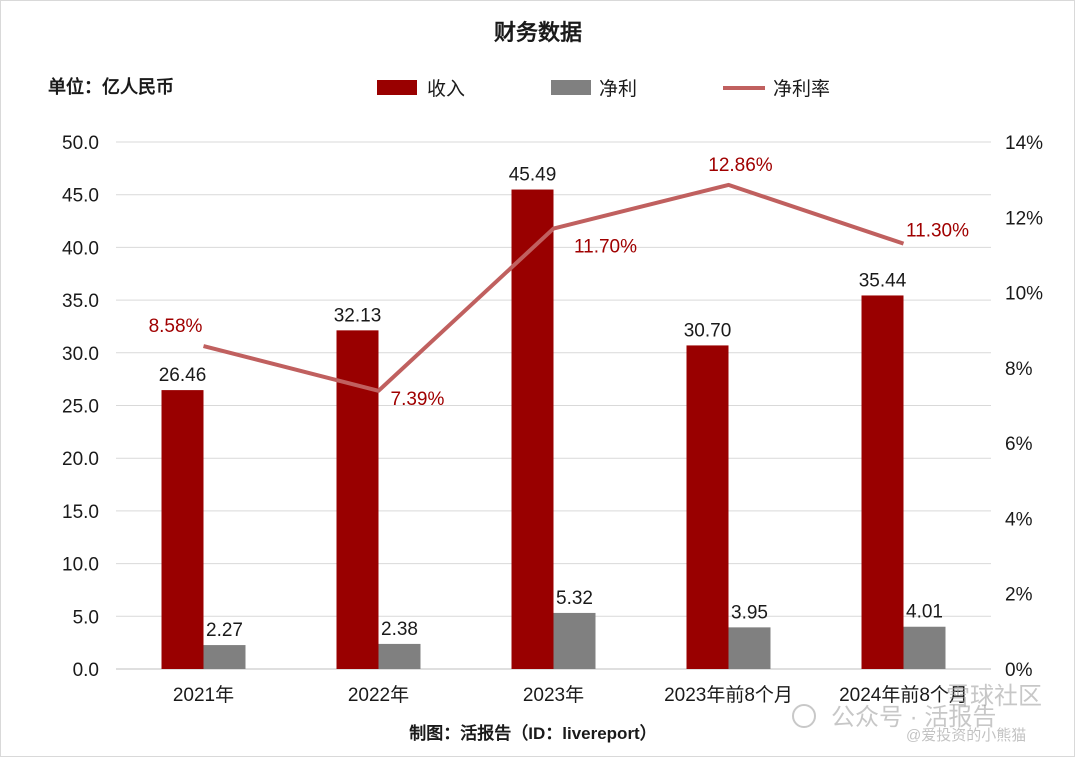 This screenshot has width=1075, height=758. Describe the element at coordinates (994, 696) in the screenshot. I see `watermark-community: 雪球社区` at that location.